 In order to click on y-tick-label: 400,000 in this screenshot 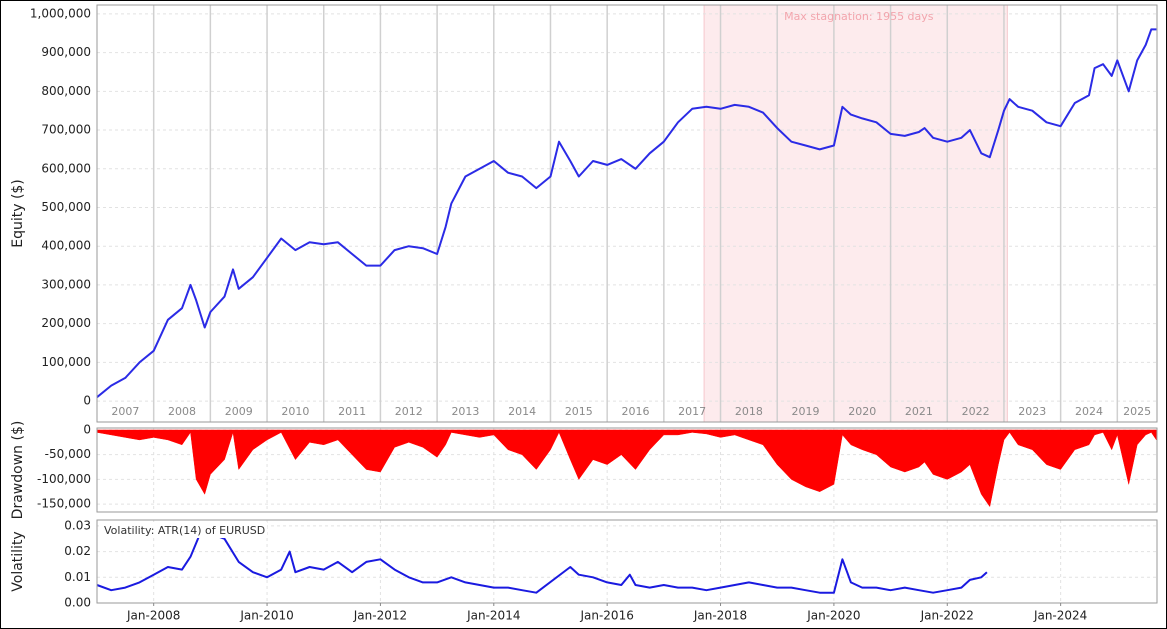, I will do `click(66, 246)`.